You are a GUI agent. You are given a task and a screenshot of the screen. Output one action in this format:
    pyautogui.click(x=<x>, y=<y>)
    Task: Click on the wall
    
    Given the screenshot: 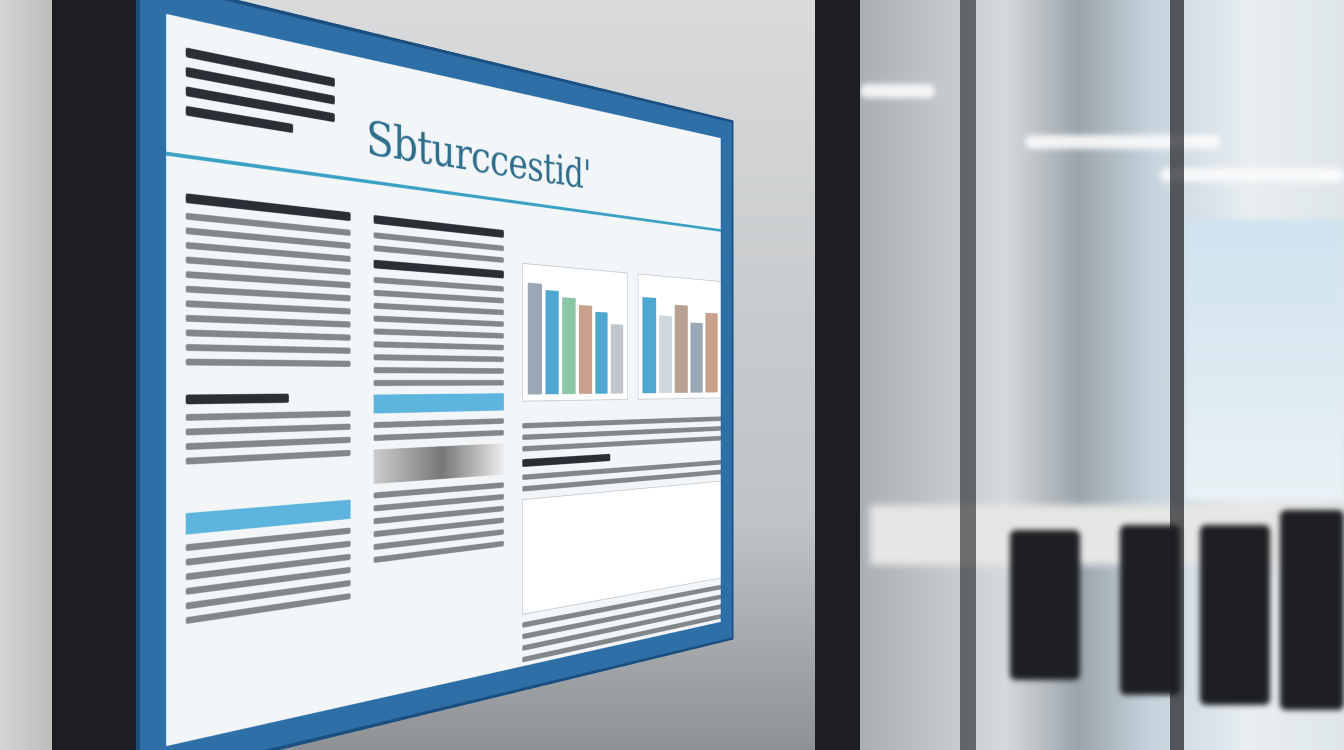 What is the action you would take?
    pyautogui.click(x=30, y=375)
    